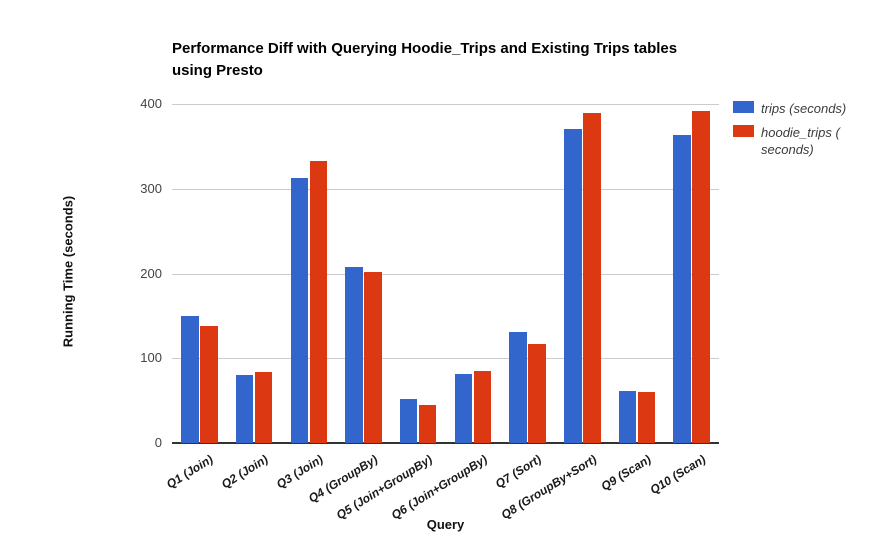 The height and width of the screenshot is (548, 888). Describe the element at coordinates (217, 70) in the screenshot. I see `chart-title-line2: using Presto` at that location.